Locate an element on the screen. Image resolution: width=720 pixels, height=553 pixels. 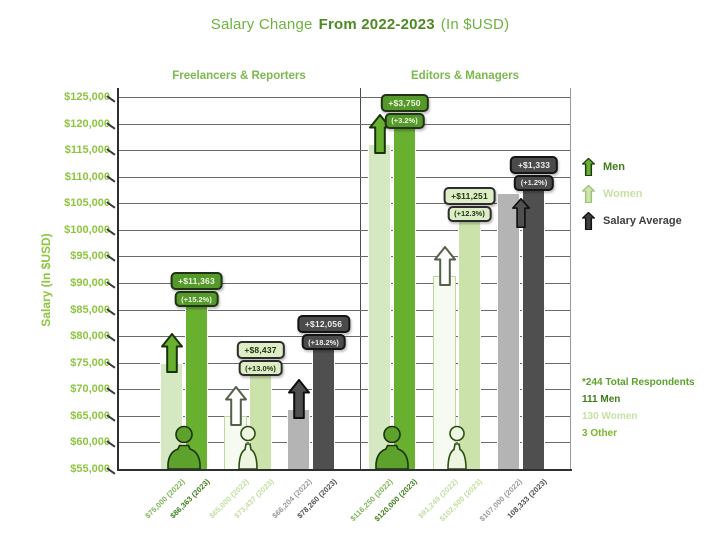
note-total-respondents: *244 Total Respondents is located at coordinates (638, 382).